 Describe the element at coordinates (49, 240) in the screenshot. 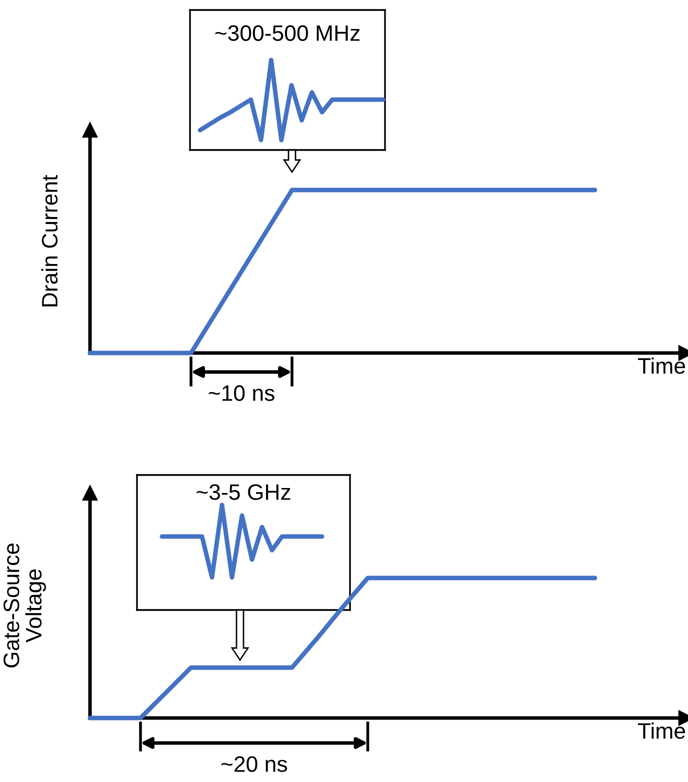

I see `y-axis-title: Drain Current` at that location.